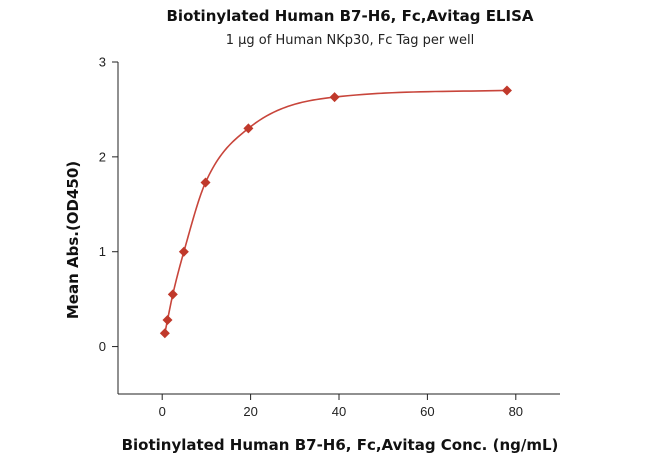 Image resolution: width=650 pixels, height=464 pixels. Describe the element at coordinates (427, 411) in the screenshot. I see `x-tick-label: 60` at that location.